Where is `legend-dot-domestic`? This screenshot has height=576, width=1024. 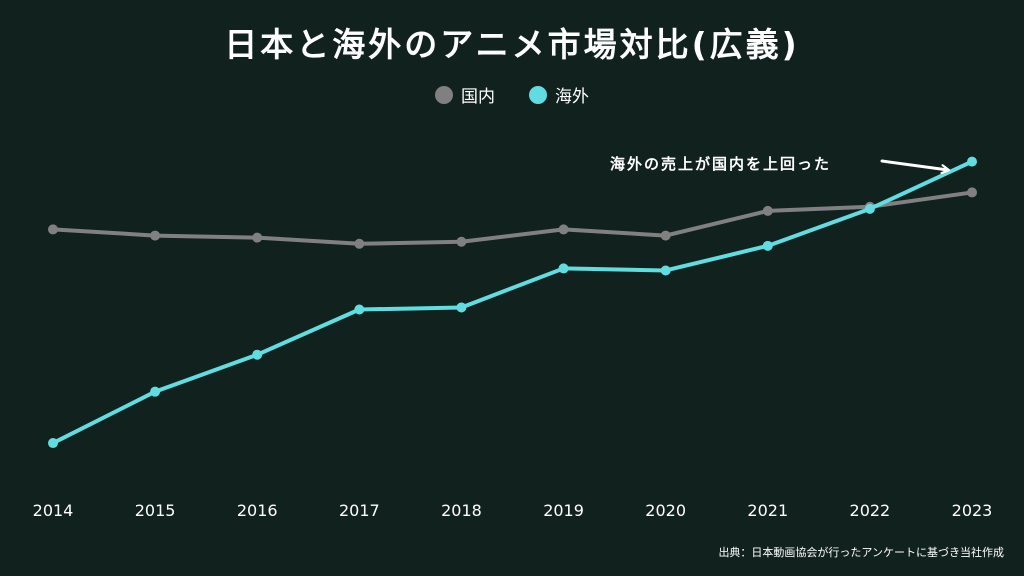
legend-dot-domestic is located at coordinates (444, 94).